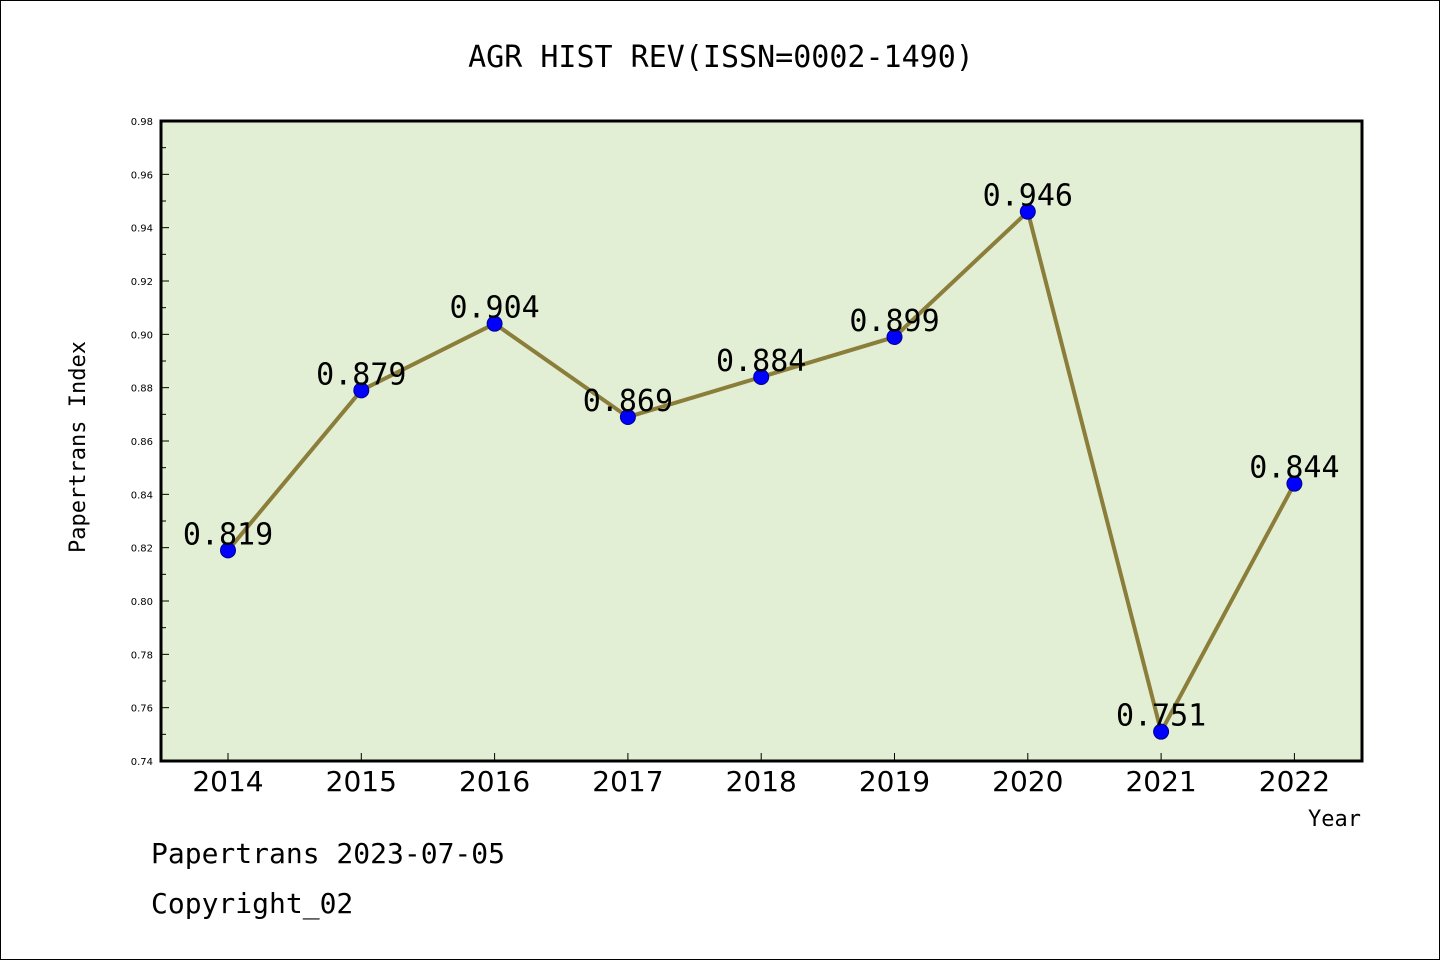  What do you see at coordinates (1160, 781) in the screenshot?
I see `x-tick-label: 2021` at bounding box center [1160, 781].